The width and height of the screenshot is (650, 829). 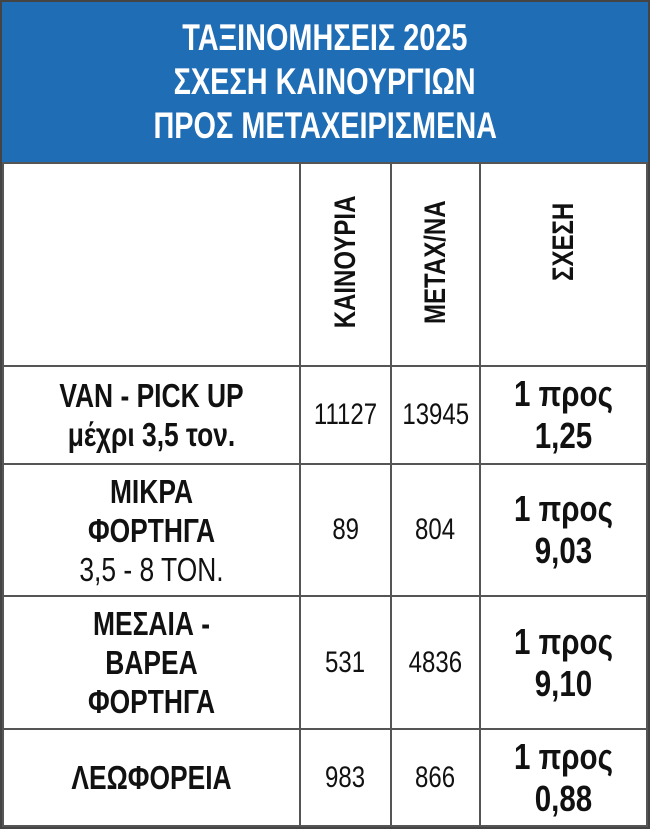 What do you see at coordinates (345, 777) in the screenshot?
I see `new-cell: 983` at bounding box center [345, 777].